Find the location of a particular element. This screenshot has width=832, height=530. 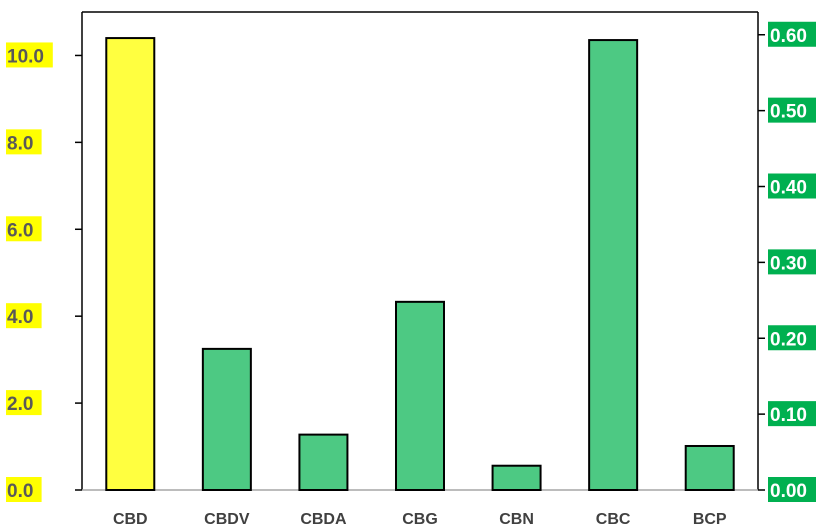

category-label-bcp: BCP is located at coordinates (710, 519).